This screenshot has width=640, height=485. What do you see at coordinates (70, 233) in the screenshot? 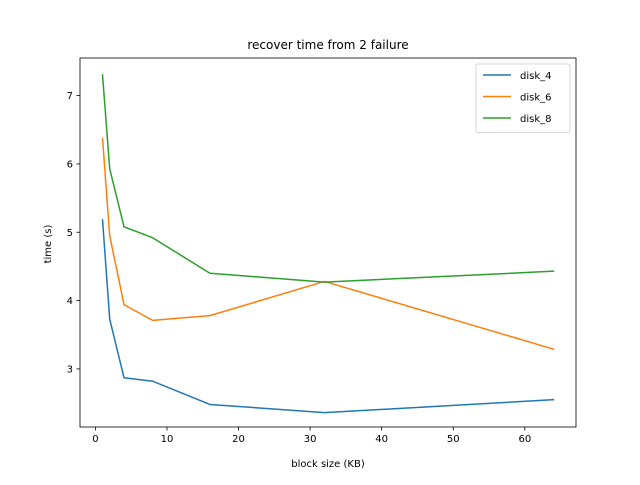
I see `y-tick-label: 5` at bounding box center [70, 233].